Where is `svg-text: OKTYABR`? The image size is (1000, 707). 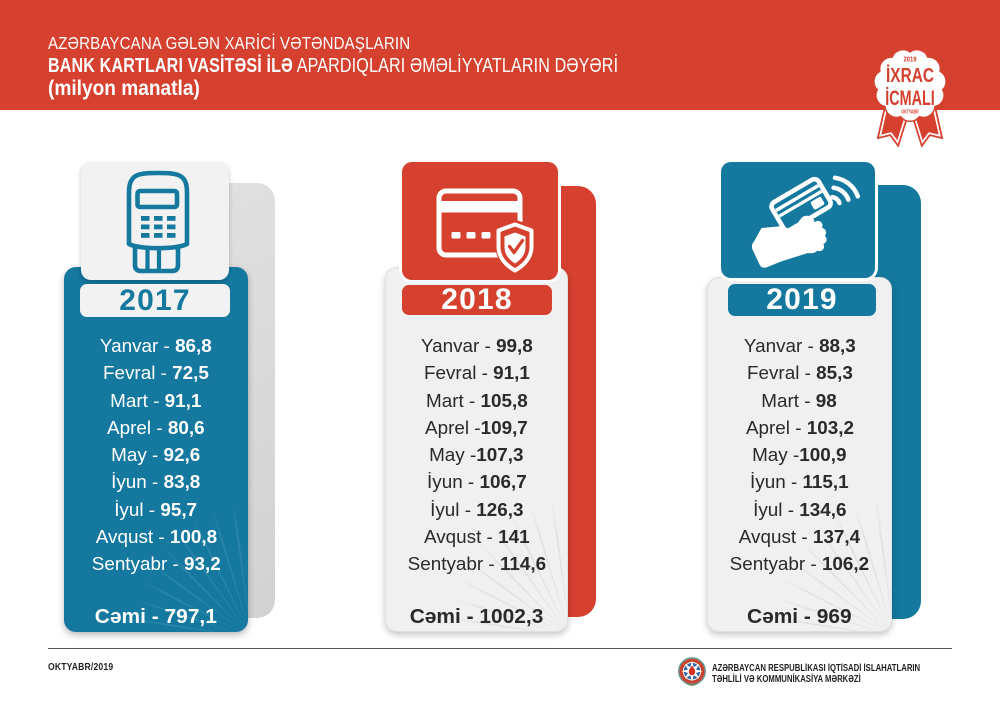 svg-text: OKTYABR is located at coordinates (910, 113).